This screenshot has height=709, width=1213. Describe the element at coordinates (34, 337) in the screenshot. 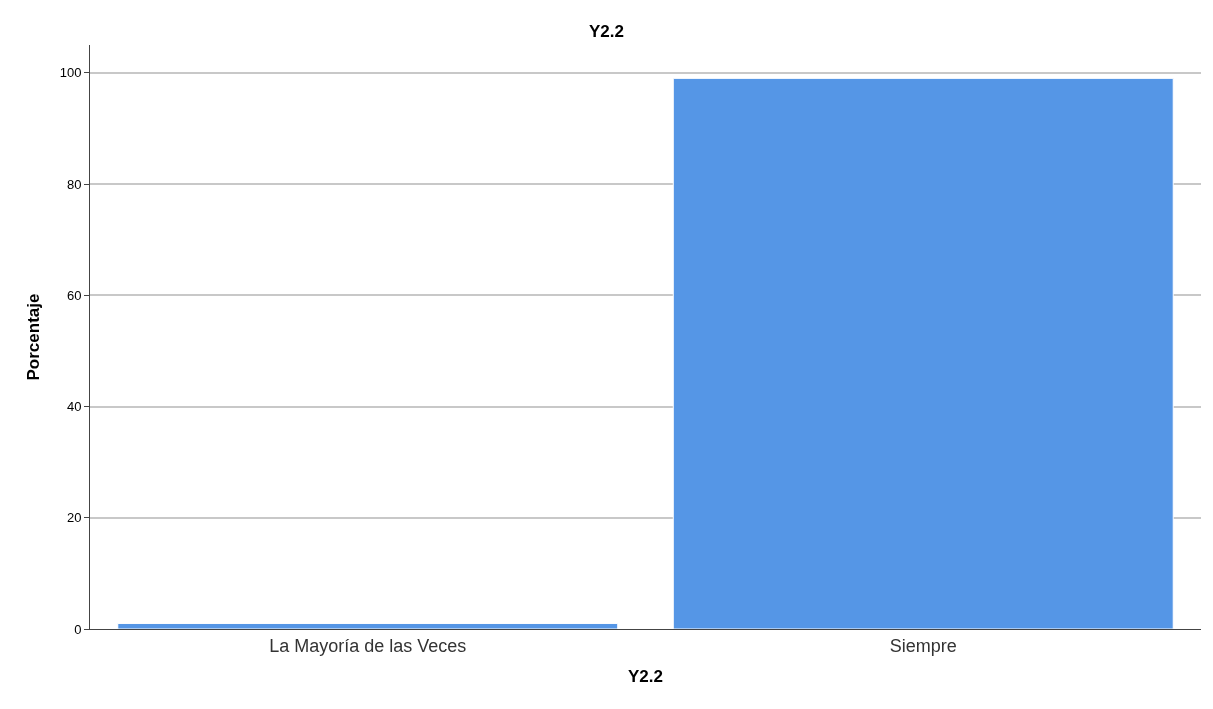

I see `y-axis-title: Porcentaje` at that location.